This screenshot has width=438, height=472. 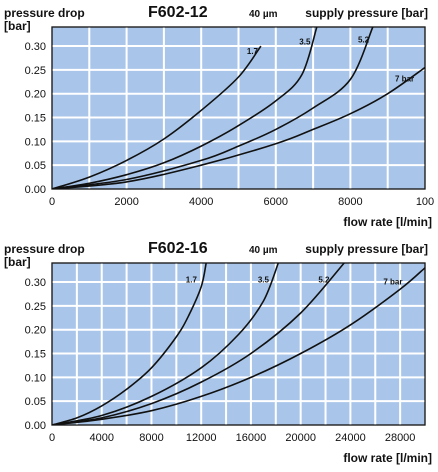 What do you see at coordinates (425, 202) in the screenshot?
I see `x-tick-label: 100` at bounding box center [425, 202].